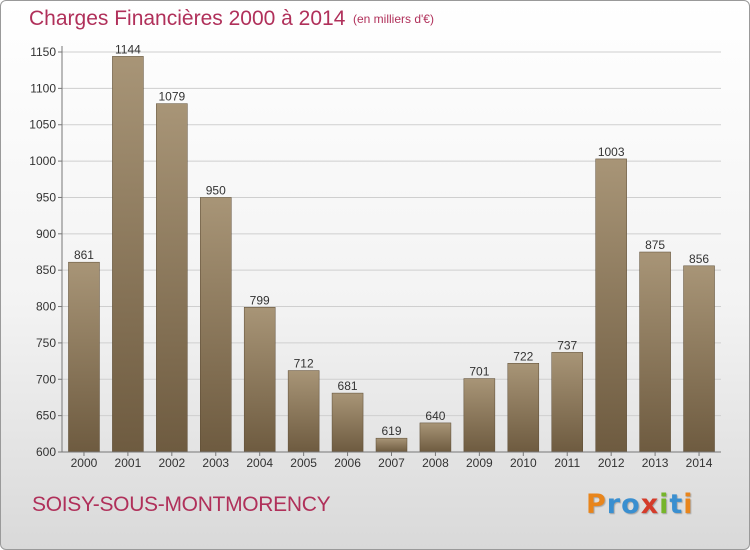 This screenshot has height=550, width=750. Describe the element at coordinates (650, 504) in the screenshot. I see `logo-letter: x` at that location.